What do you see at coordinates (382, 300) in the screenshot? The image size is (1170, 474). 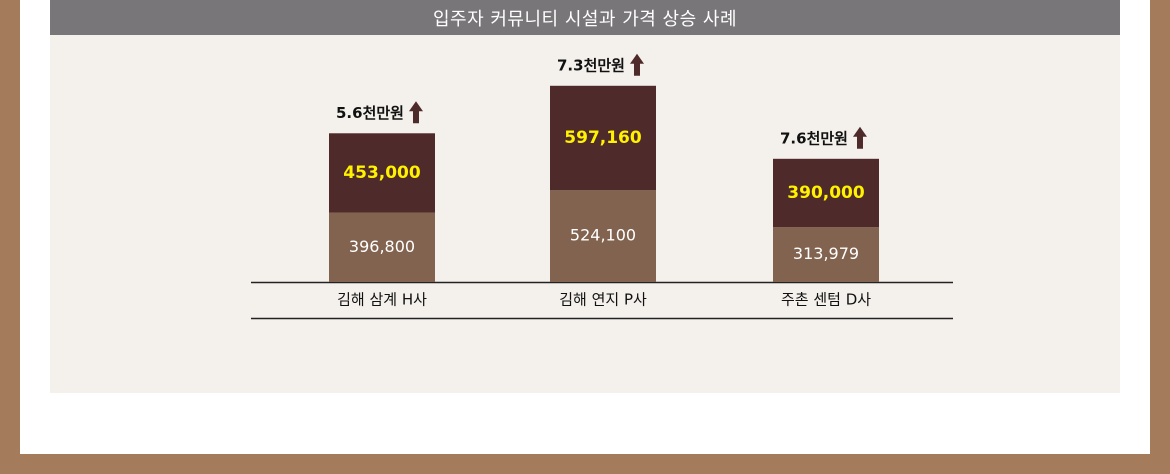 I see `x-tick-label: 김해 삼계 H사` at bounding box center [382, 300].